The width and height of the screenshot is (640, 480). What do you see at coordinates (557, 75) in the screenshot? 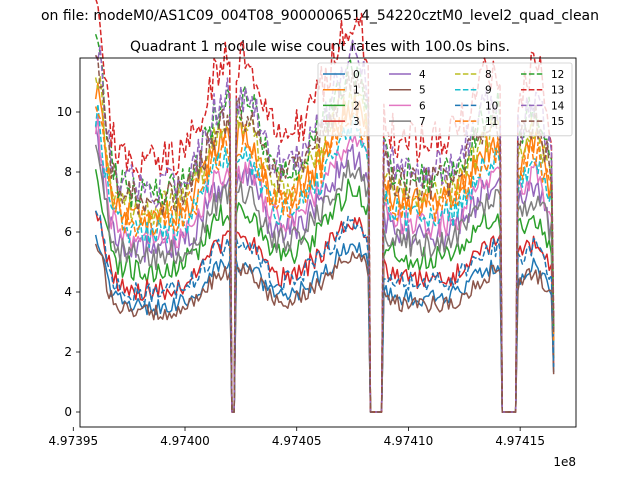
I see `legend-label-12: 12` at bounding box center [557, 75].